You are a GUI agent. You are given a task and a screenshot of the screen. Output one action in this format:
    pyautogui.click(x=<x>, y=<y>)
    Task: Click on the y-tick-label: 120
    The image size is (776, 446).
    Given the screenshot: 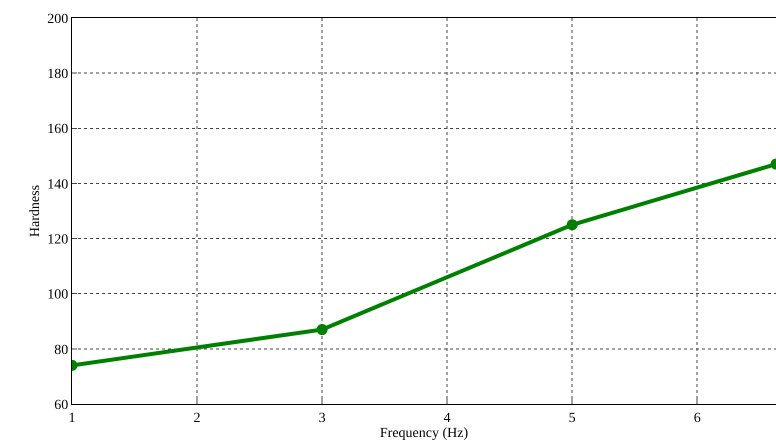 What is the action you would take?
    pyautogui.click(x=57, y=240)
    